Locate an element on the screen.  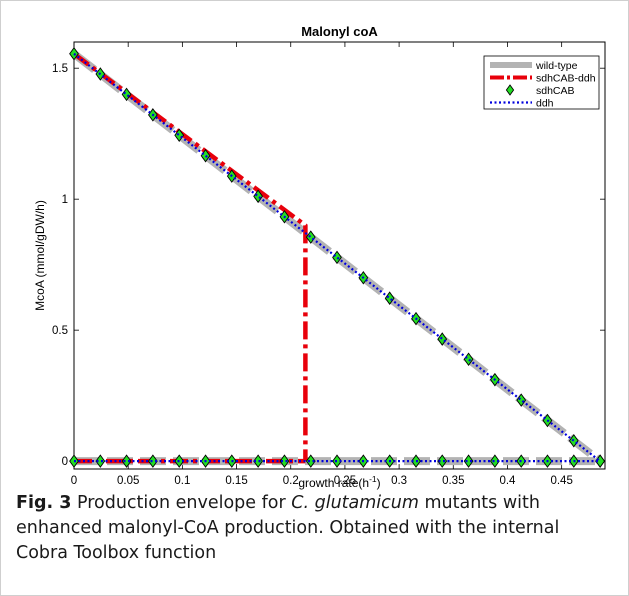
y-axis-label: McoA (mmol/gDW/h) is located at coordinates (40, 255).